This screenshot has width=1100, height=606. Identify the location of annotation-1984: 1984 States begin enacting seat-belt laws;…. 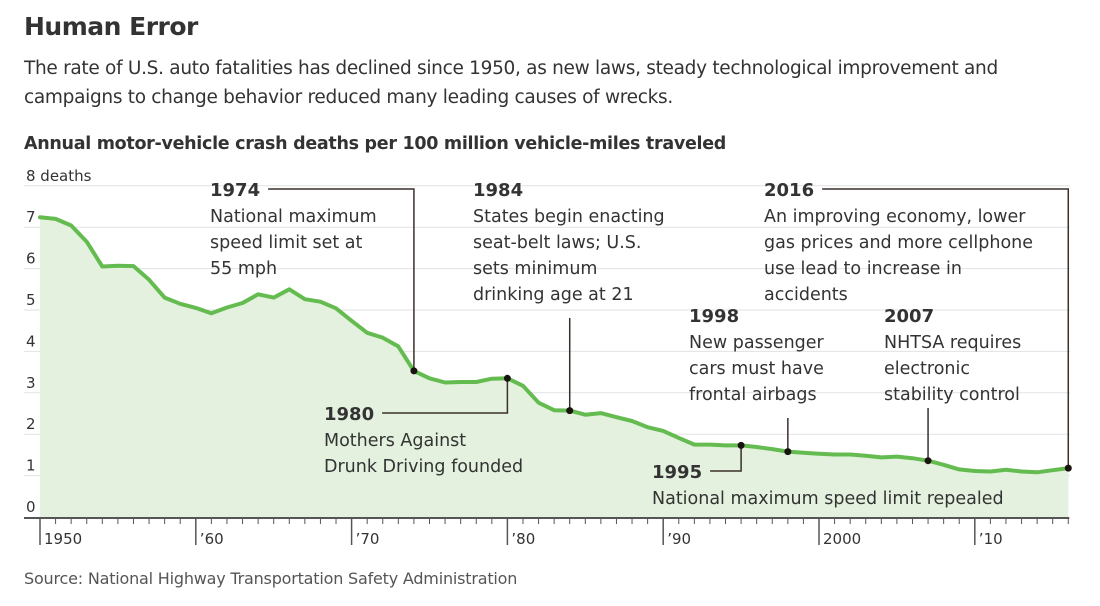
(569, 297).